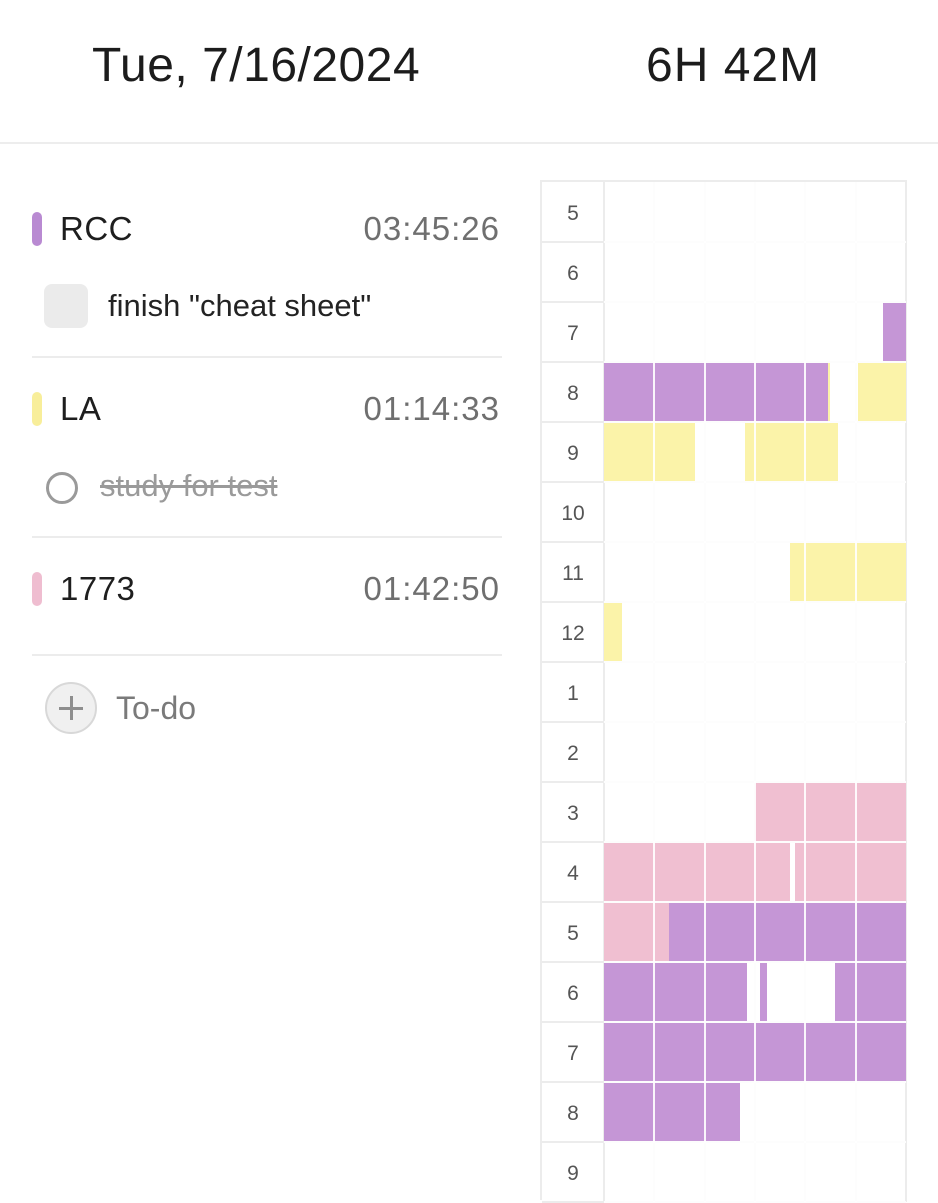  Describe the element at coordinates (431, 228) in the screenshot. I see `subject-time: 03:45:26` at that location.